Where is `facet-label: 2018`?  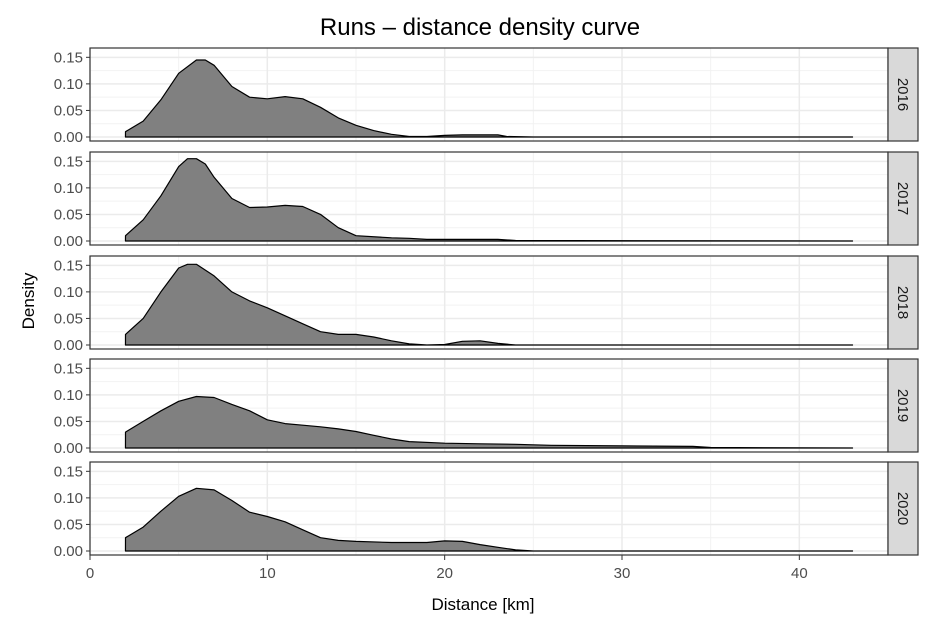 facet-label: 2018 is located at coordinates (902, 302).